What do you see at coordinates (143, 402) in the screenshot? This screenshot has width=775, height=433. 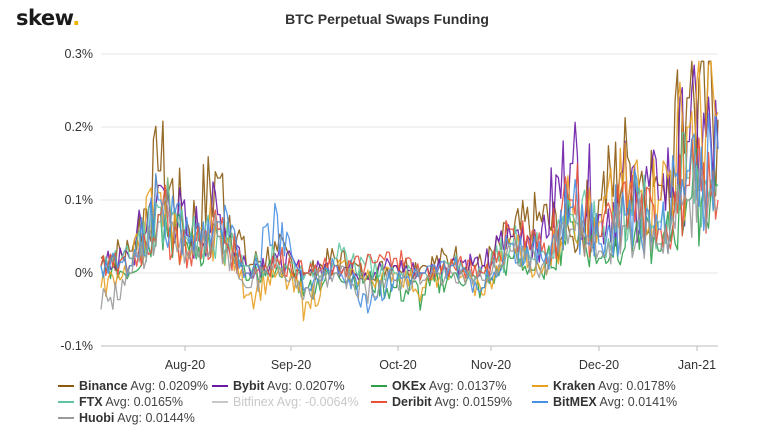 I see `legend-avg: Avg: 0.0165%` at bounding box center [143, 402].